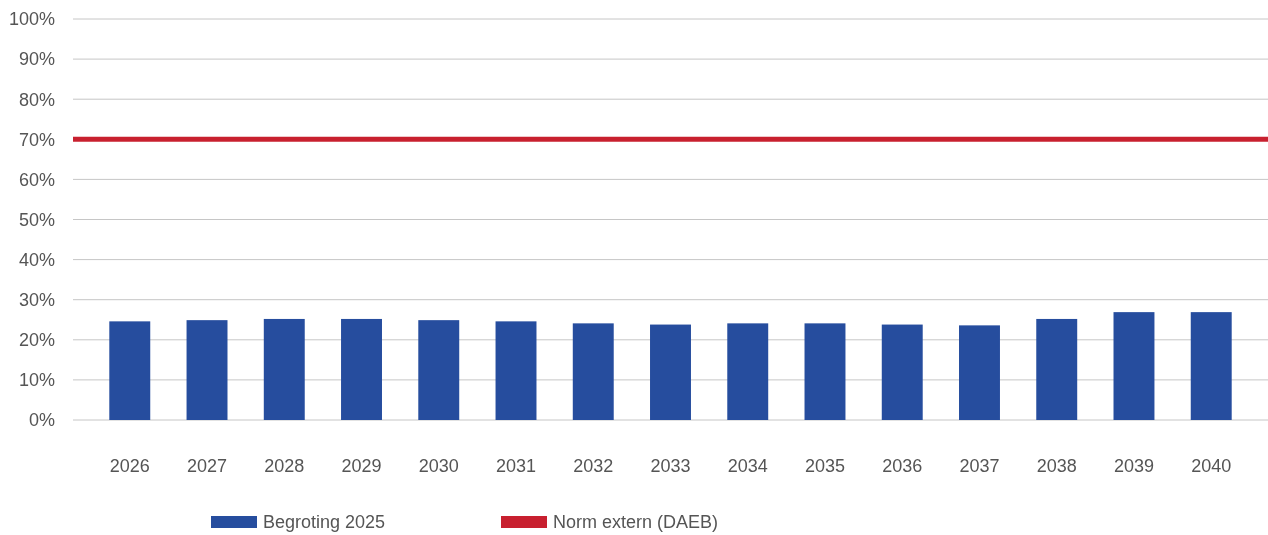 This screenshot has height=535, width=1268. Describe the element at coordinates (361, 466) in the screenshot. I see `x-tick-label: 2029` at that location.